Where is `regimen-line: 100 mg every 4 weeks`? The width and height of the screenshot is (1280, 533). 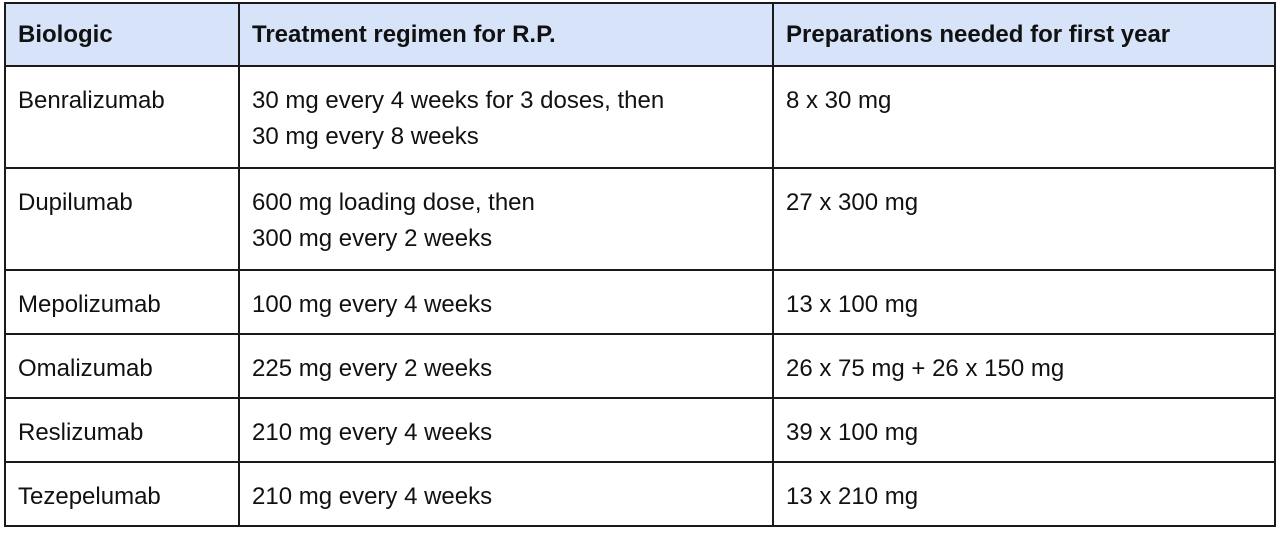 regimen-line: 100 mg every 4 weeks is located at coordinates (372, 304).